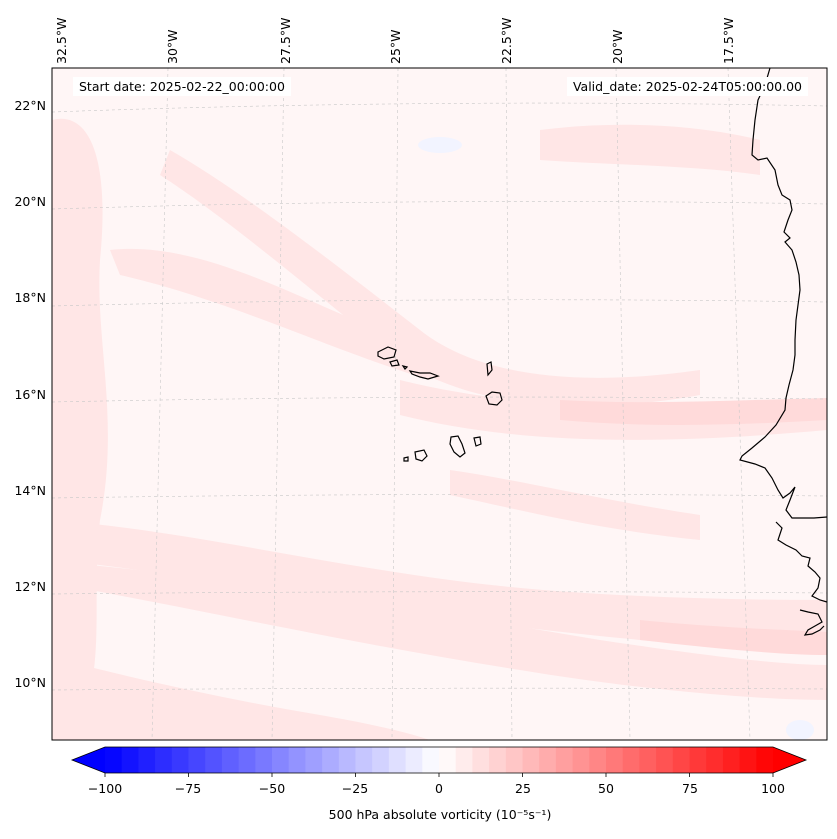 The height and width of the screenshot is (839, 837). Describe the element at coordinates (105, 788) in the screenshot. I see `colorbar-tick: −100` at that location.